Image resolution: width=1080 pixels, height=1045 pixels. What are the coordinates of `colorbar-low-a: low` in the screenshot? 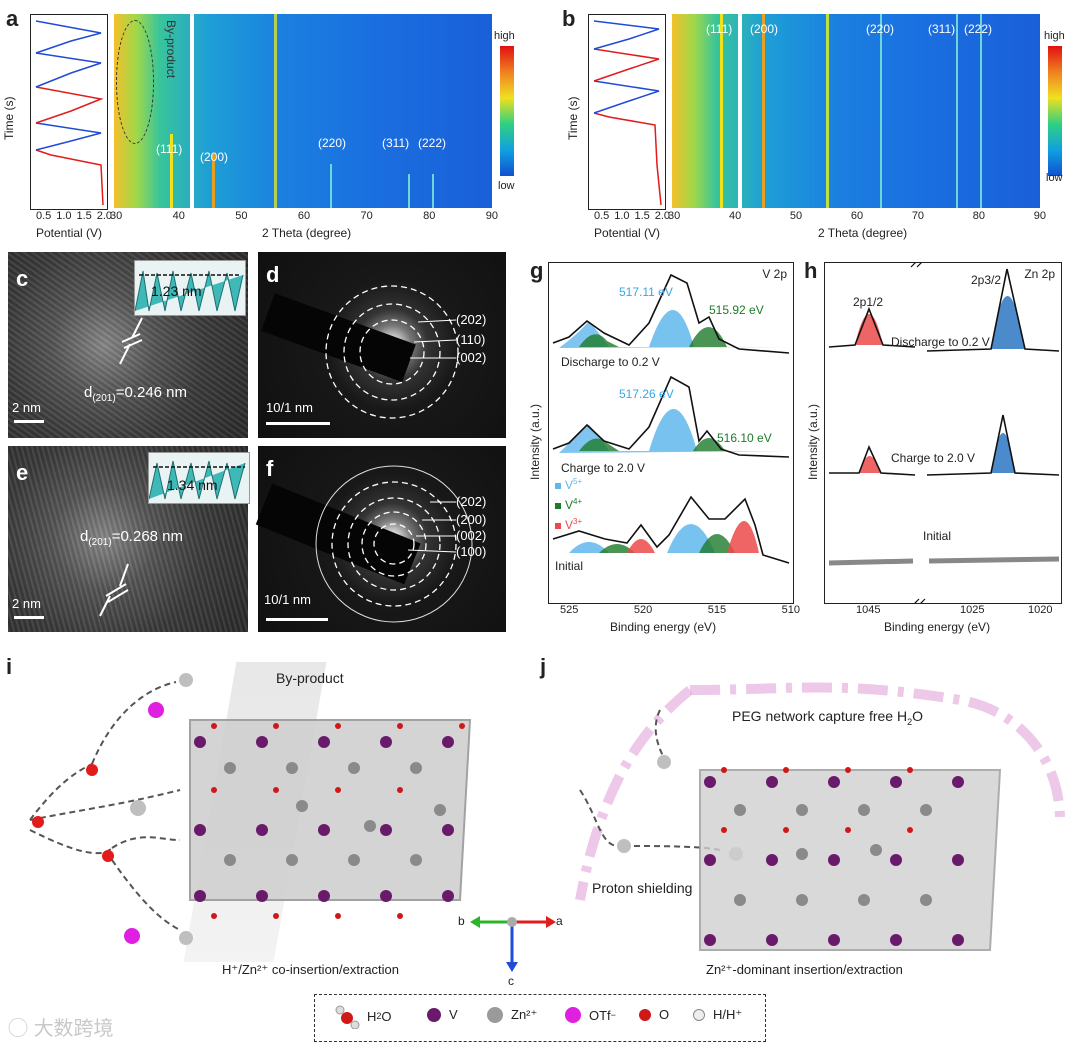 It's located at (506, 186).